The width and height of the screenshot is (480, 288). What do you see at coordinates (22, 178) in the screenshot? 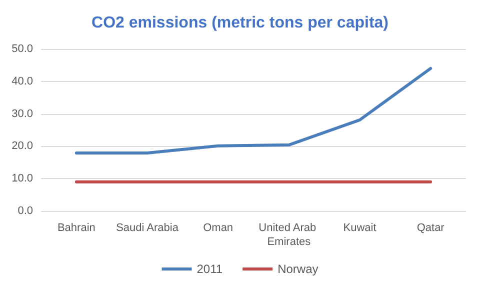
I see `y-tick-label: 10.0` at bounding box center [22, 178].